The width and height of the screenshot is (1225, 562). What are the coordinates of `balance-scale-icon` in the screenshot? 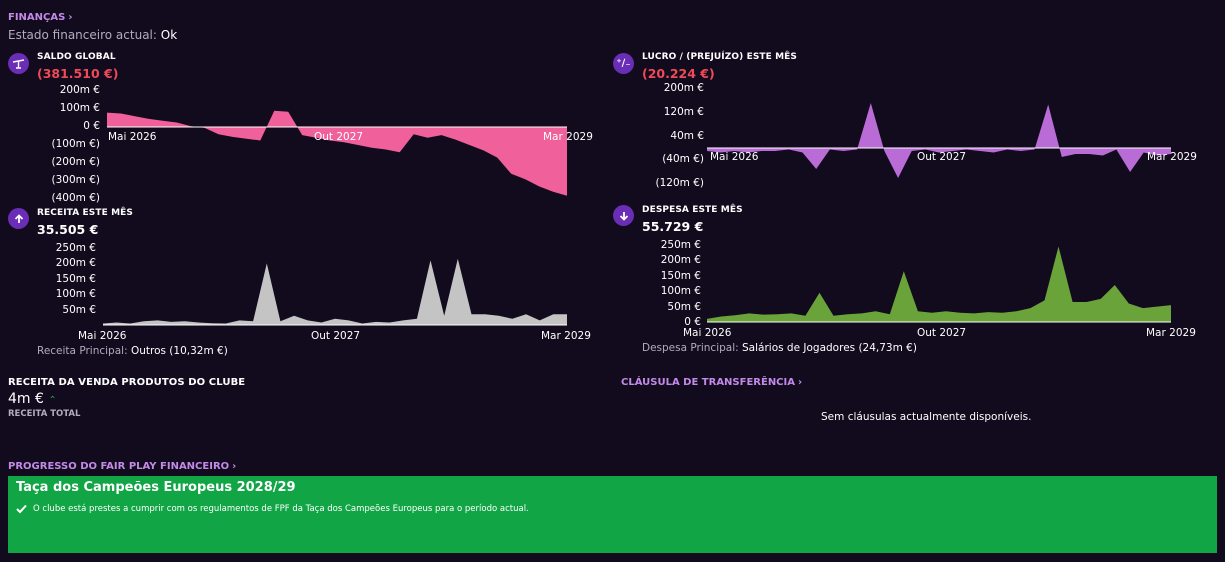 It's located at (18, 64).